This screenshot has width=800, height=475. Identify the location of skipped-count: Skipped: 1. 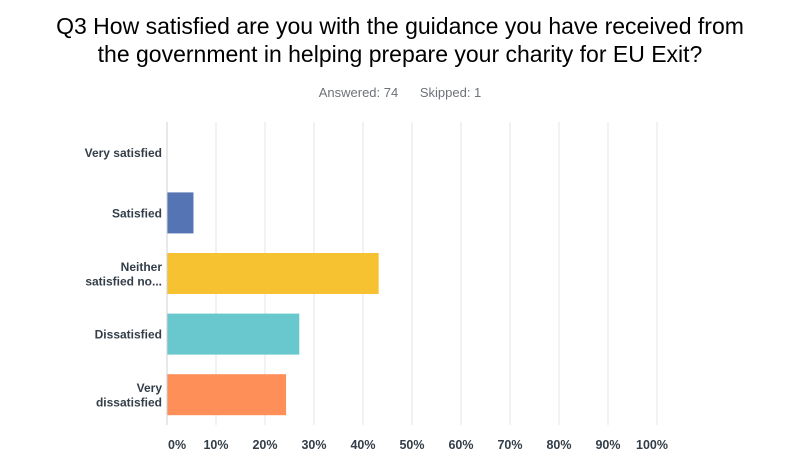
(450, 92).